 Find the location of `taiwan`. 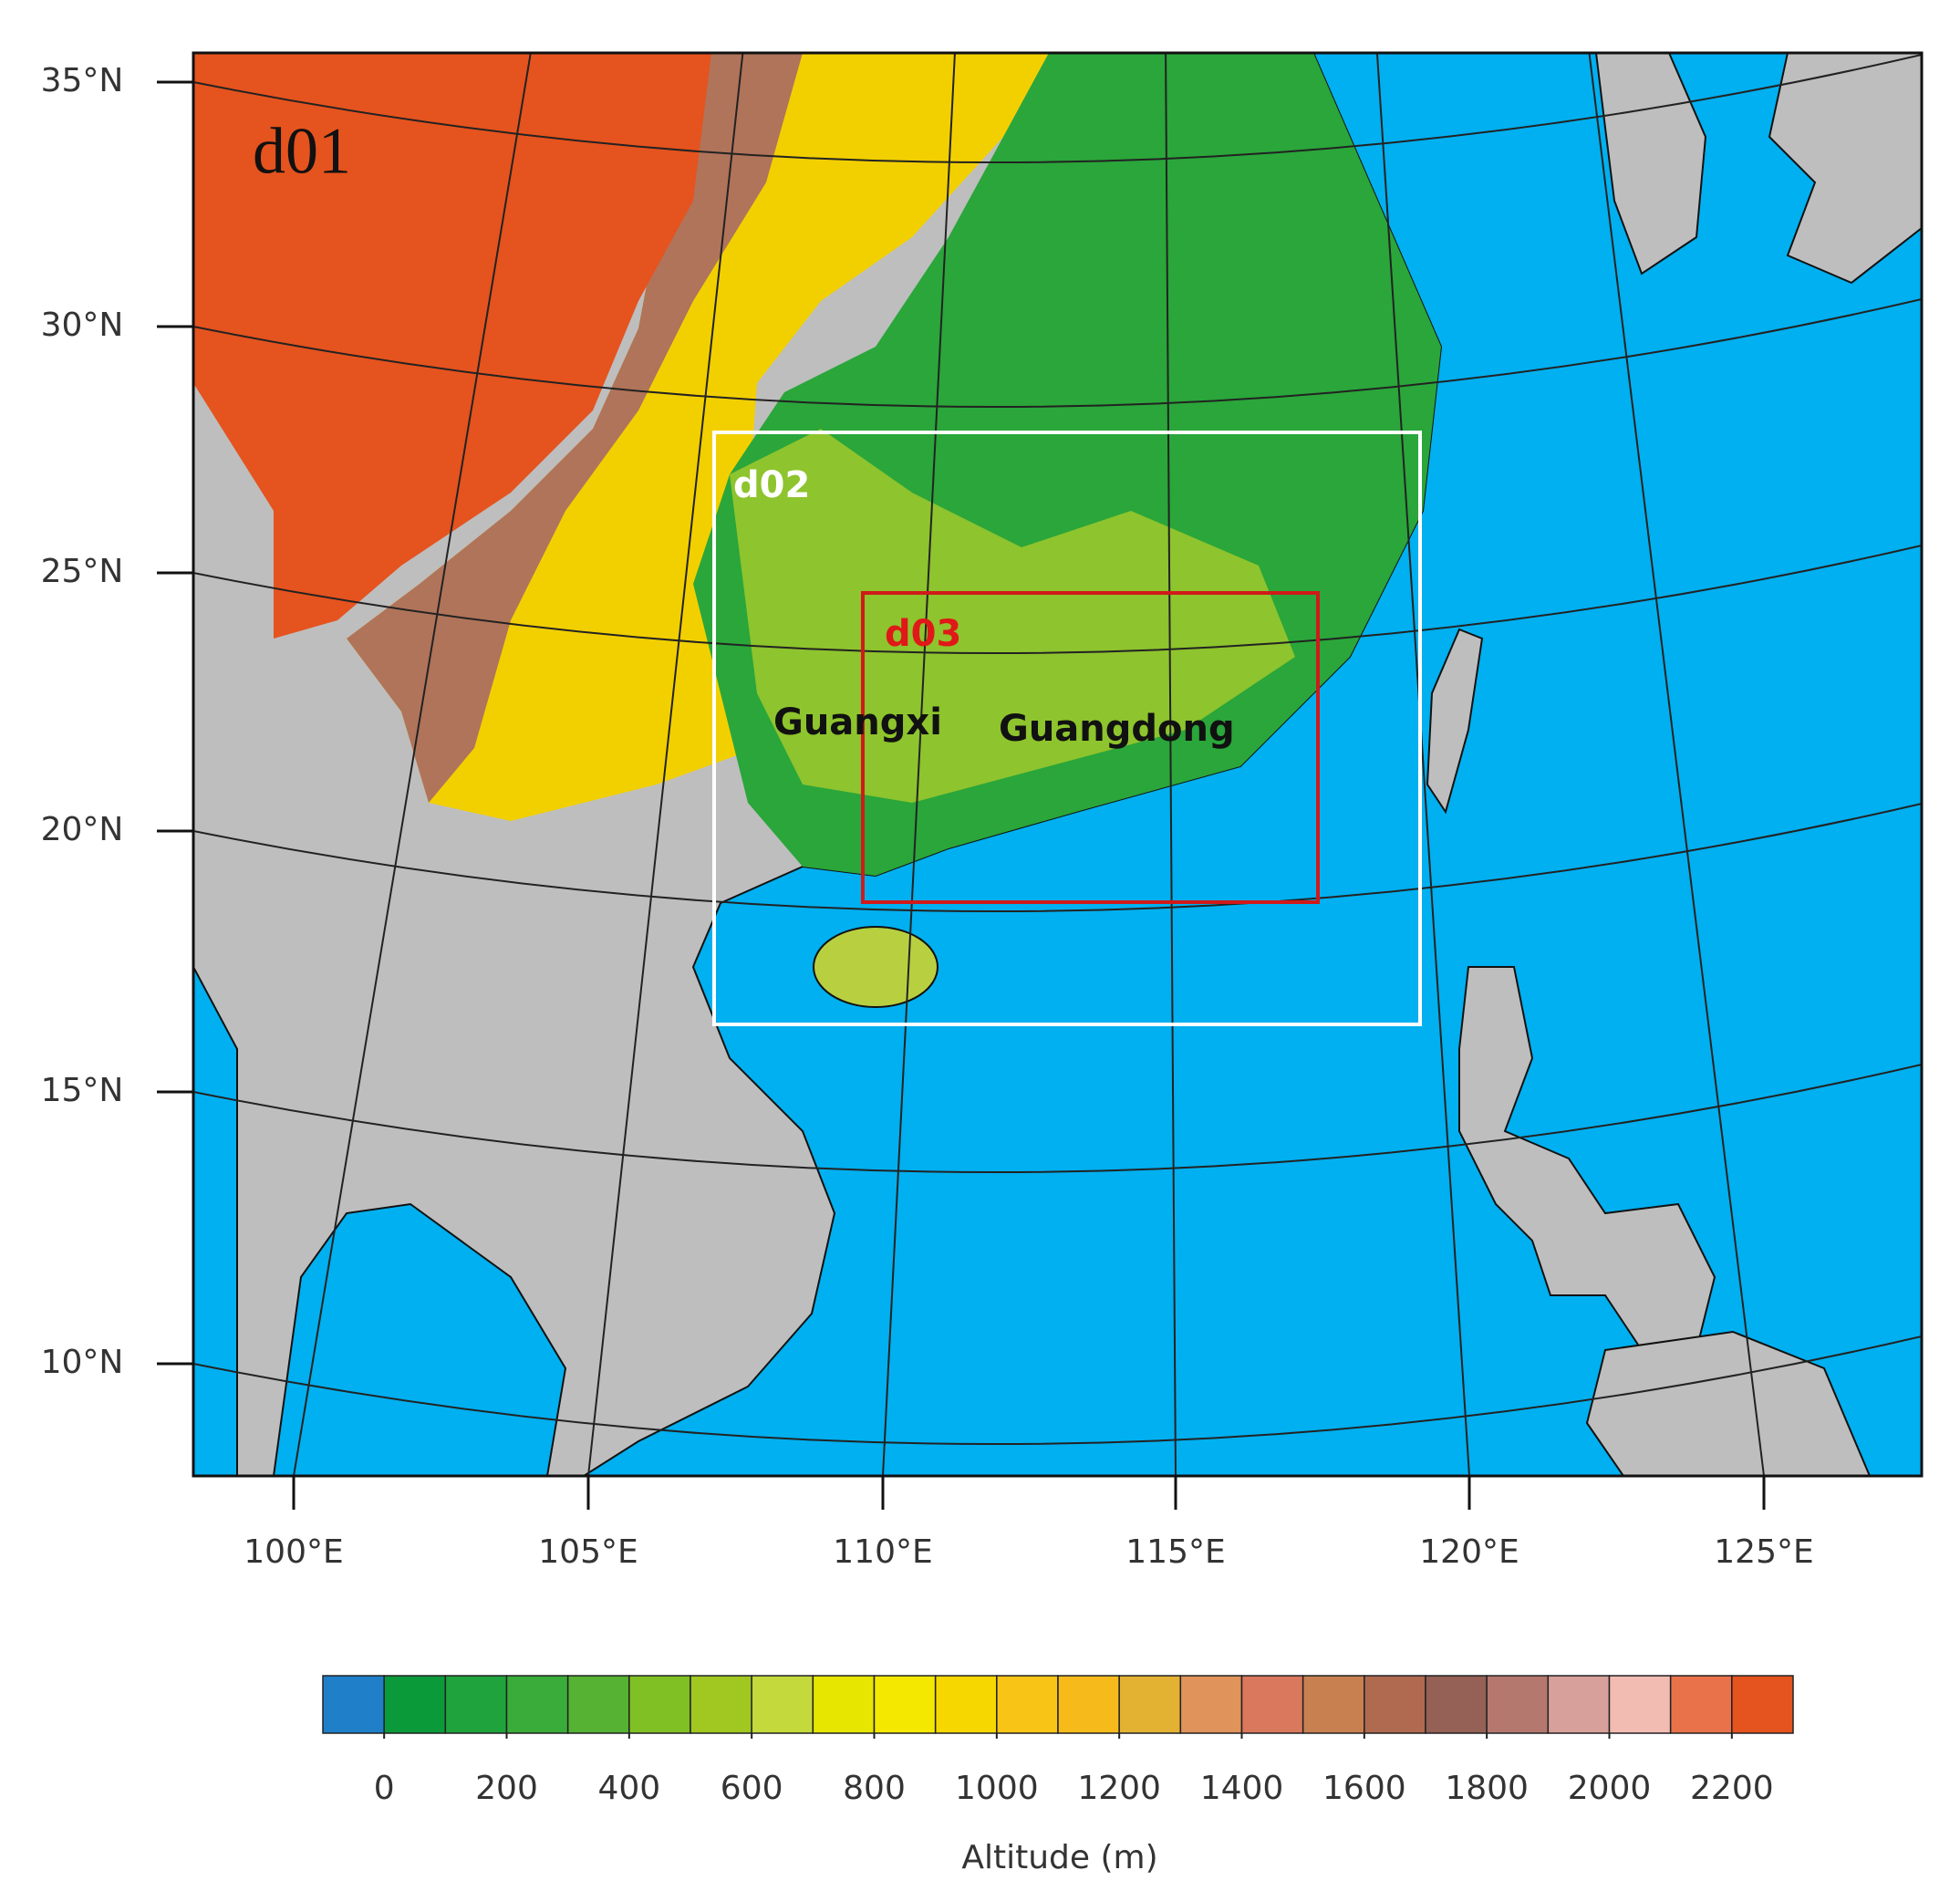

taiwan is located at coordinates (1455, 721).